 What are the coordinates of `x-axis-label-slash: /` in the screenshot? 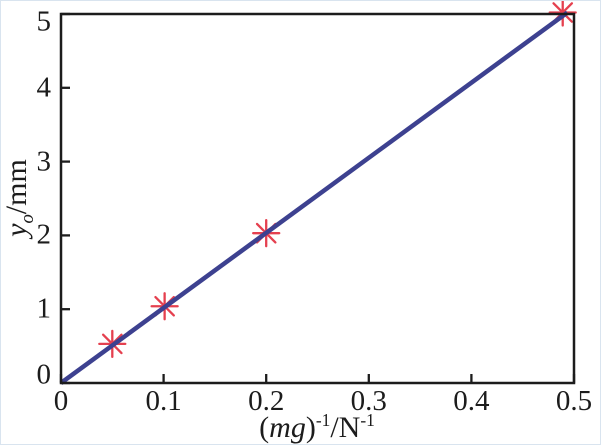 It's located at (334, 427).